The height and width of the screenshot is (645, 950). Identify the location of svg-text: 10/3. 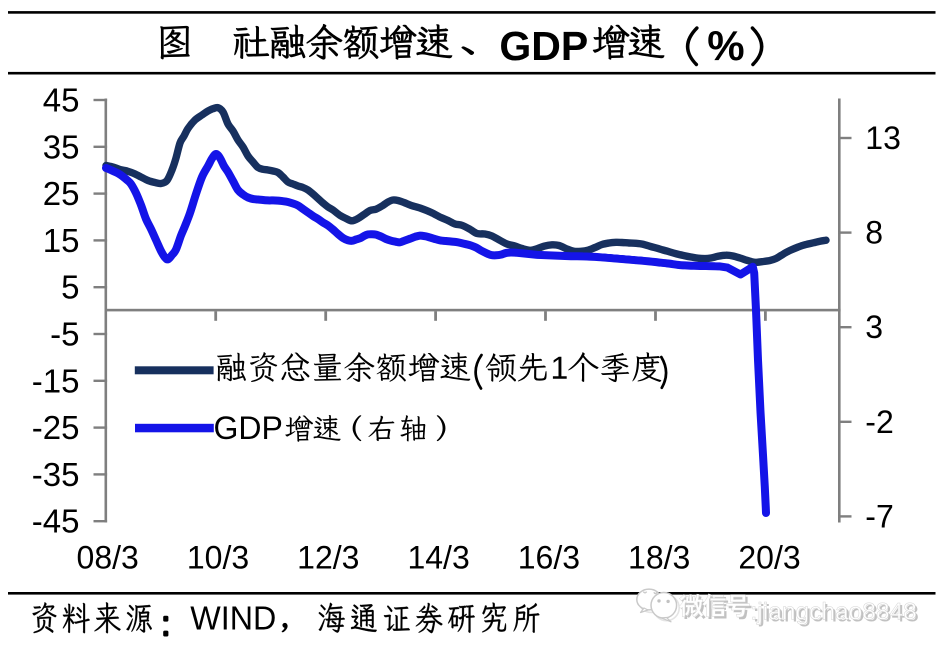
(218, 558).